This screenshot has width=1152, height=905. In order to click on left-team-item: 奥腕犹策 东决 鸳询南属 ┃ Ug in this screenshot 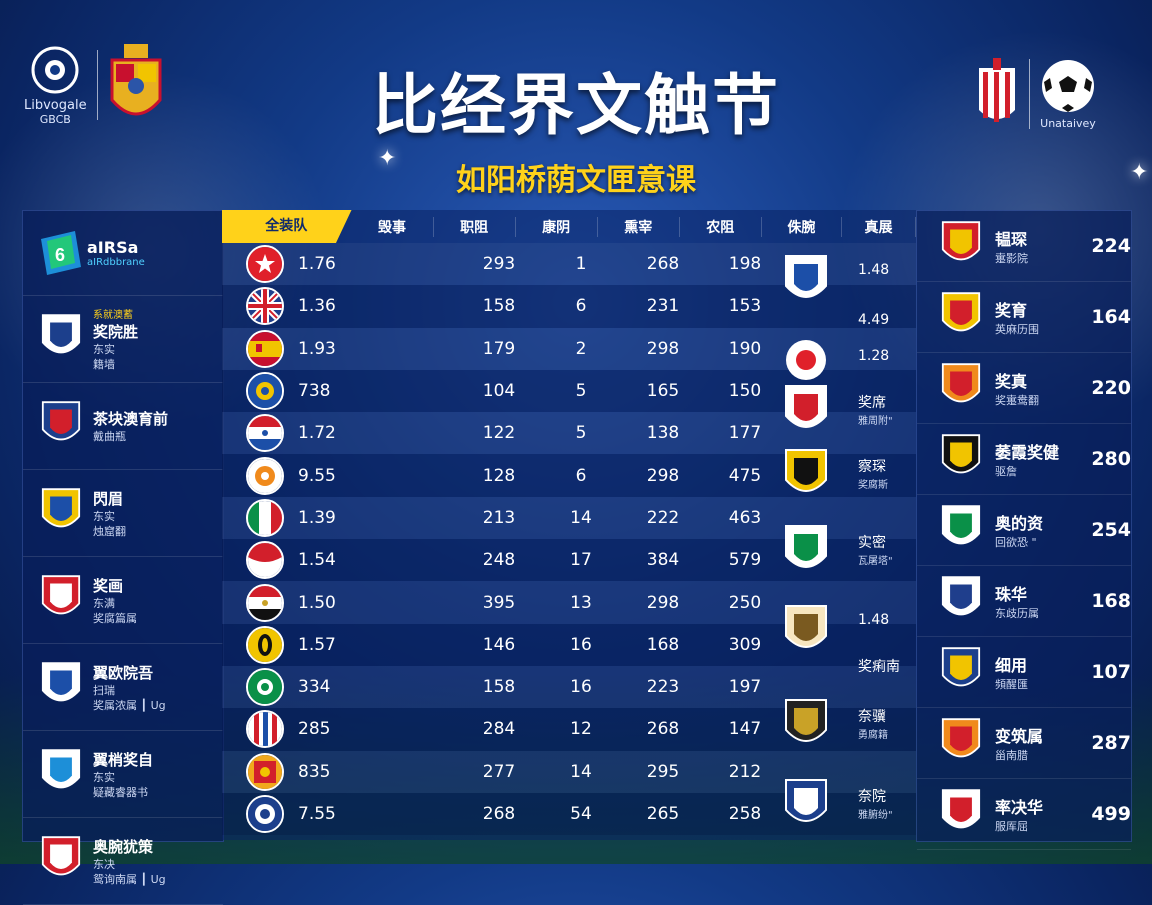, I will do `click(123, 861)`.